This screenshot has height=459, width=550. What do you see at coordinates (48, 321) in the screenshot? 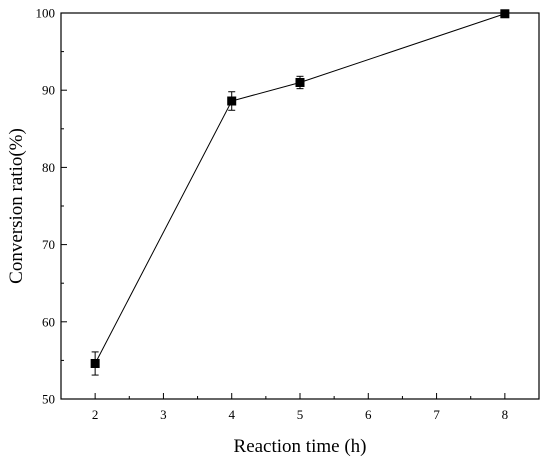
I see `y-tick-label: 60` at bounding box center [48, 321].